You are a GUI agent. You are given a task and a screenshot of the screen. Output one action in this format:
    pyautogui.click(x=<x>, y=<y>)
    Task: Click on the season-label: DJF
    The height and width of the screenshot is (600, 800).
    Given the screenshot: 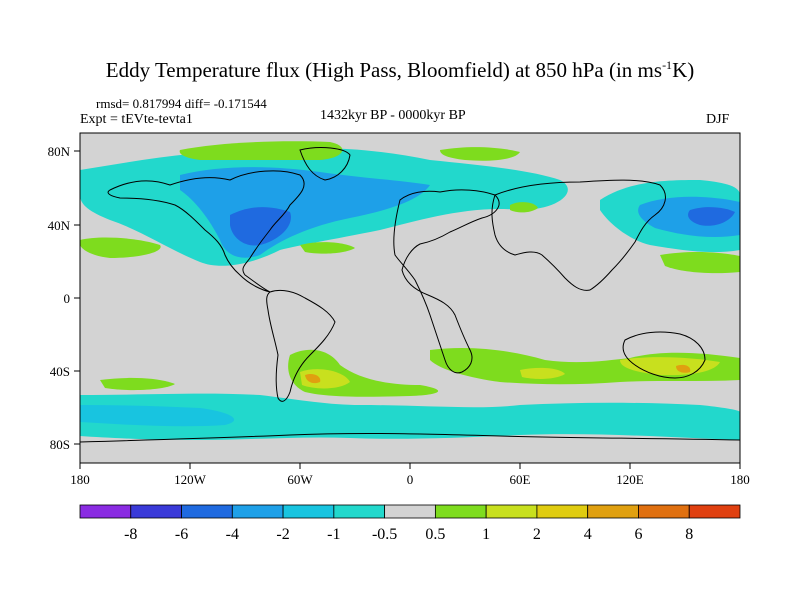 What is the action you would take?
    pyautogui.click(x=718, y=119)
    